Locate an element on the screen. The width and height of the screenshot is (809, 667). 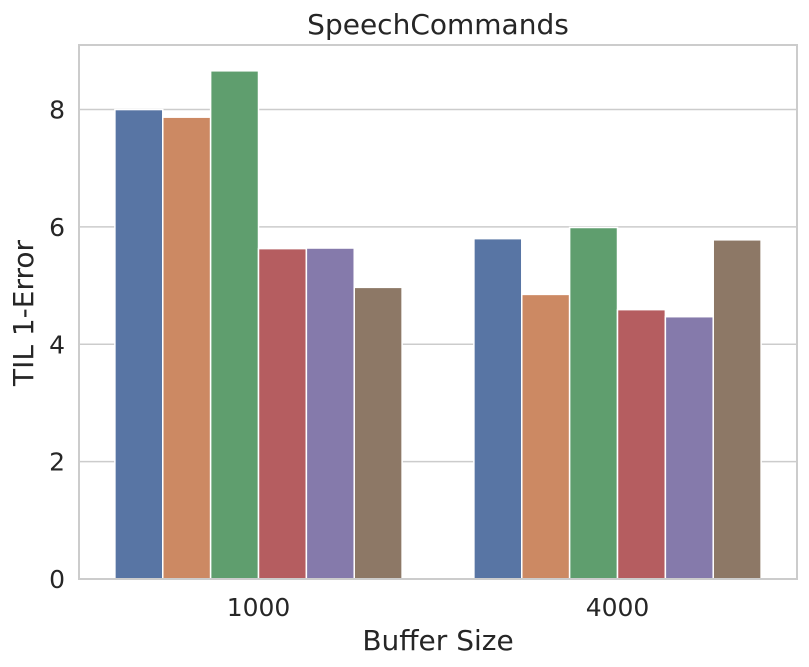
x-tick-labels: 1000 4000 is located at coordinates (438, 607).